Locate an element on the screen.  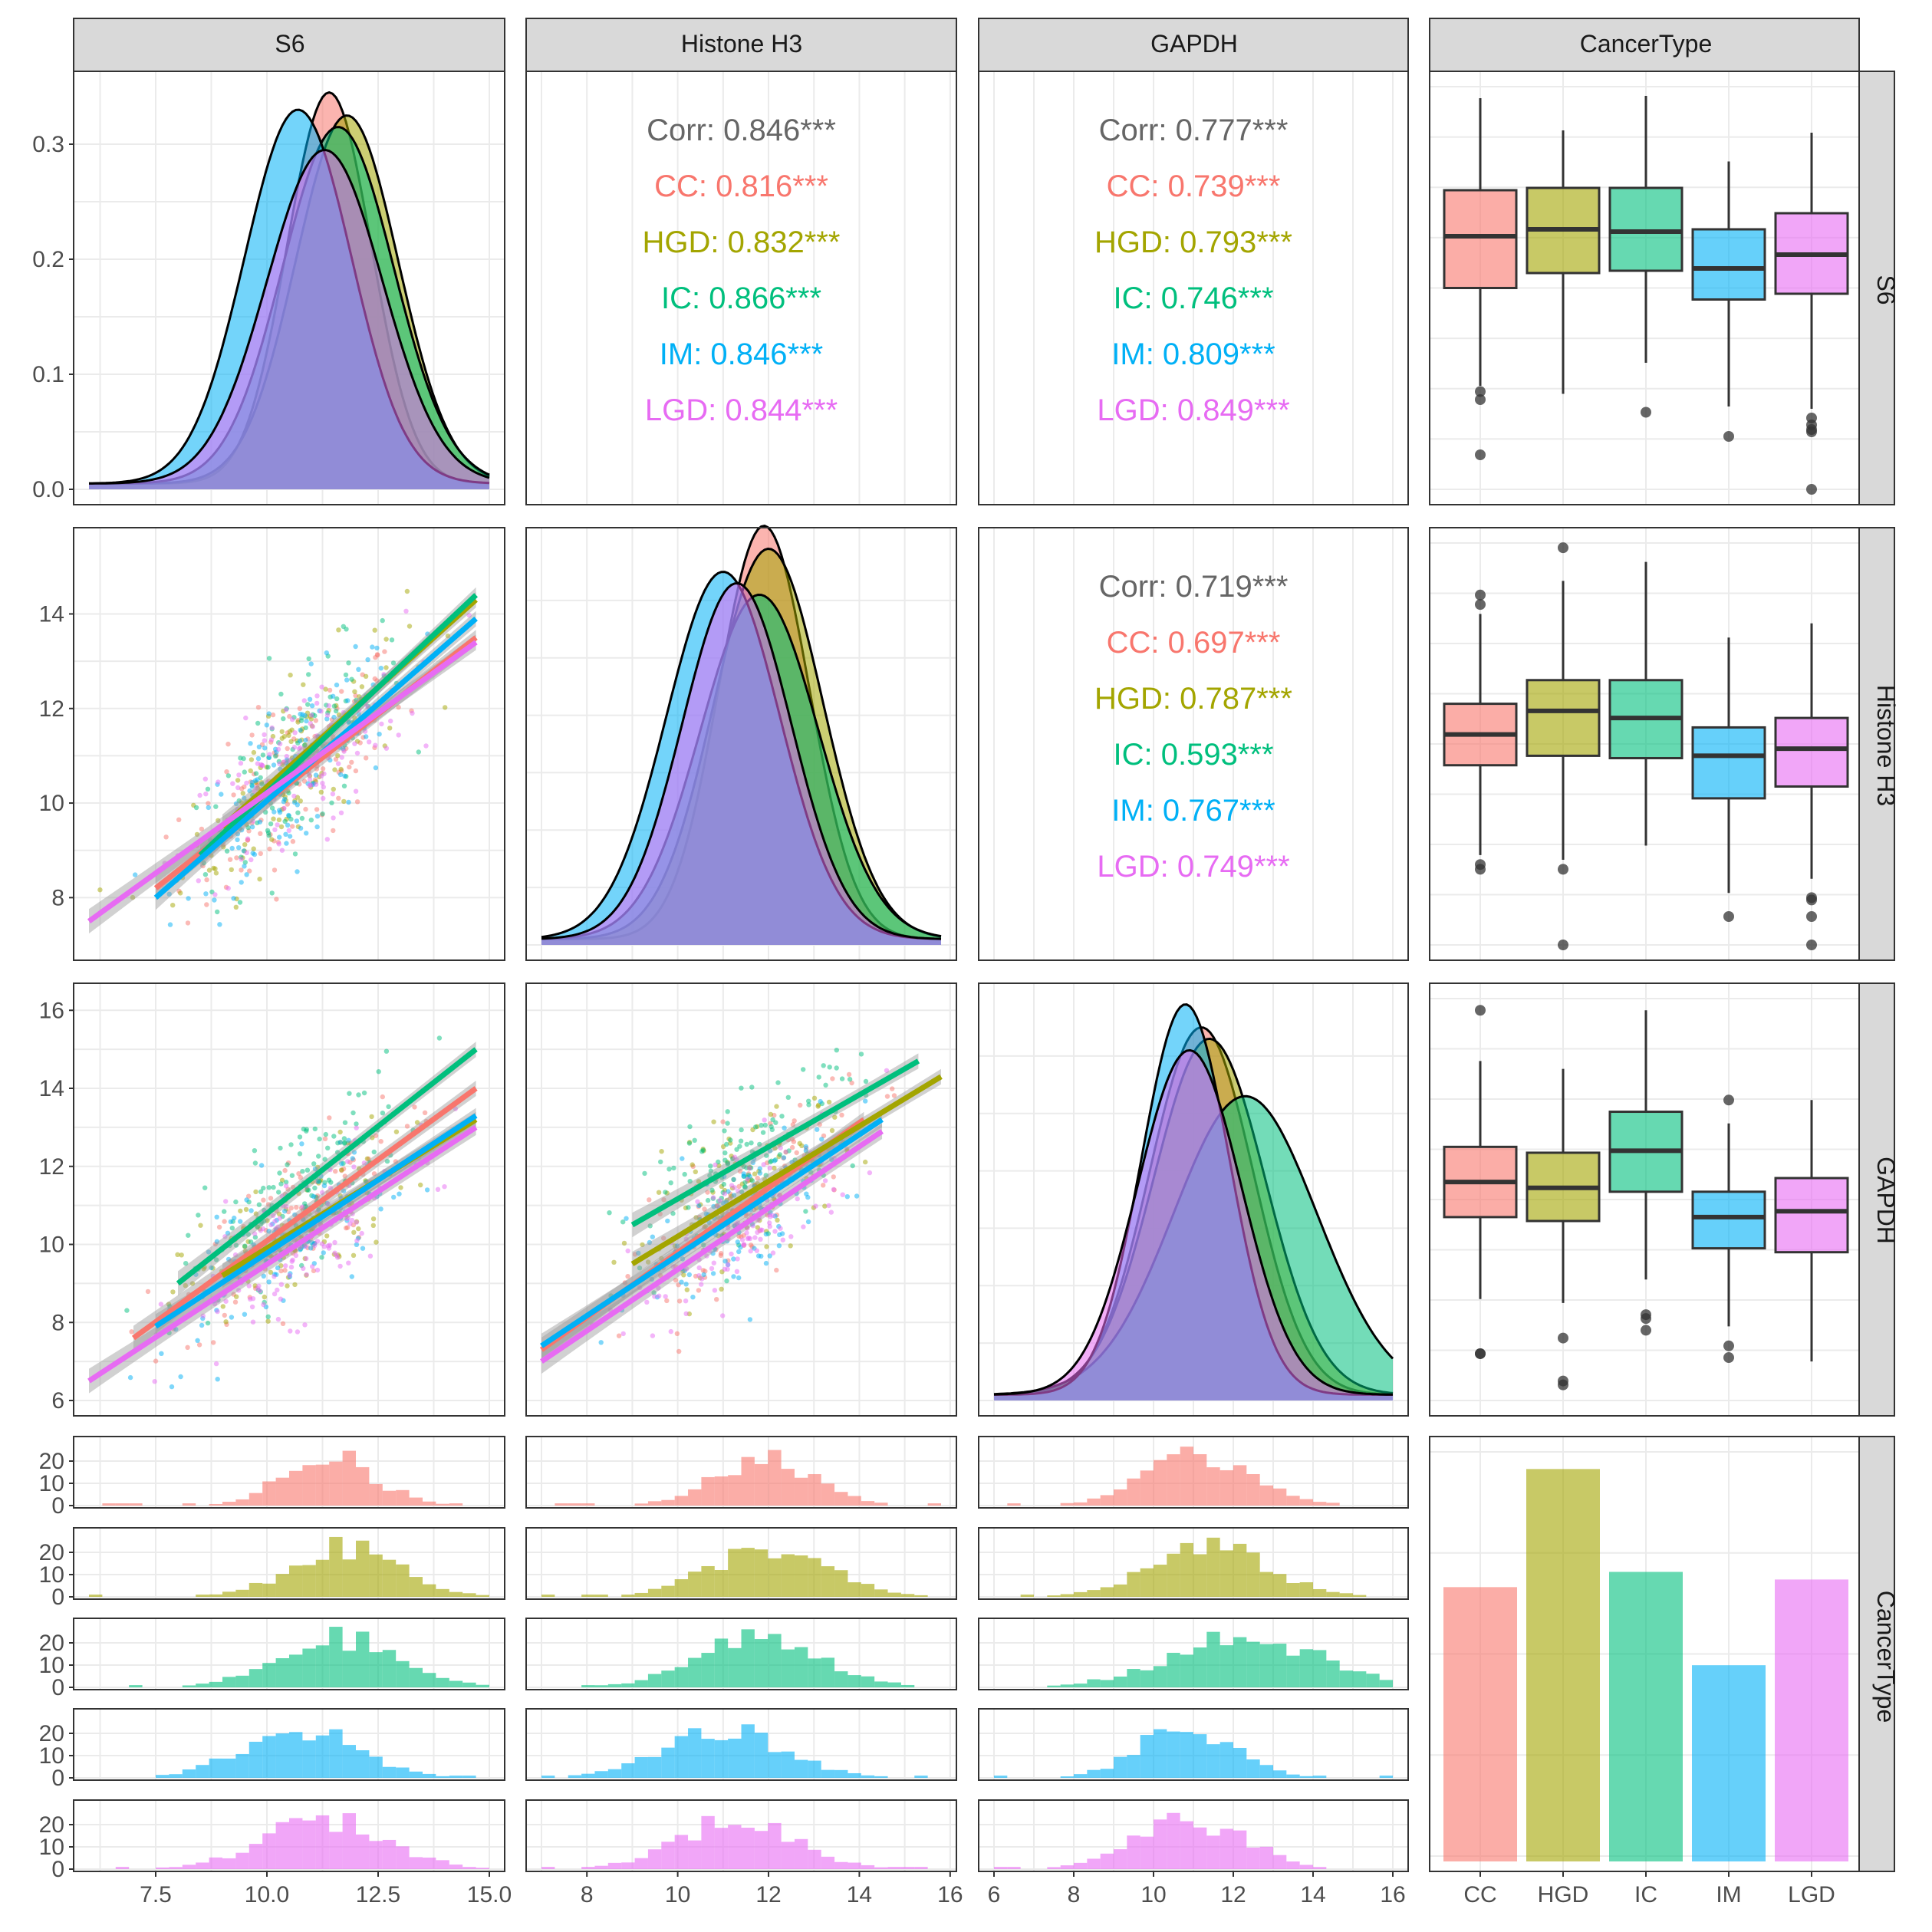
x-tick-label-cancertype: IC is located at coordinates (1645, 1894).